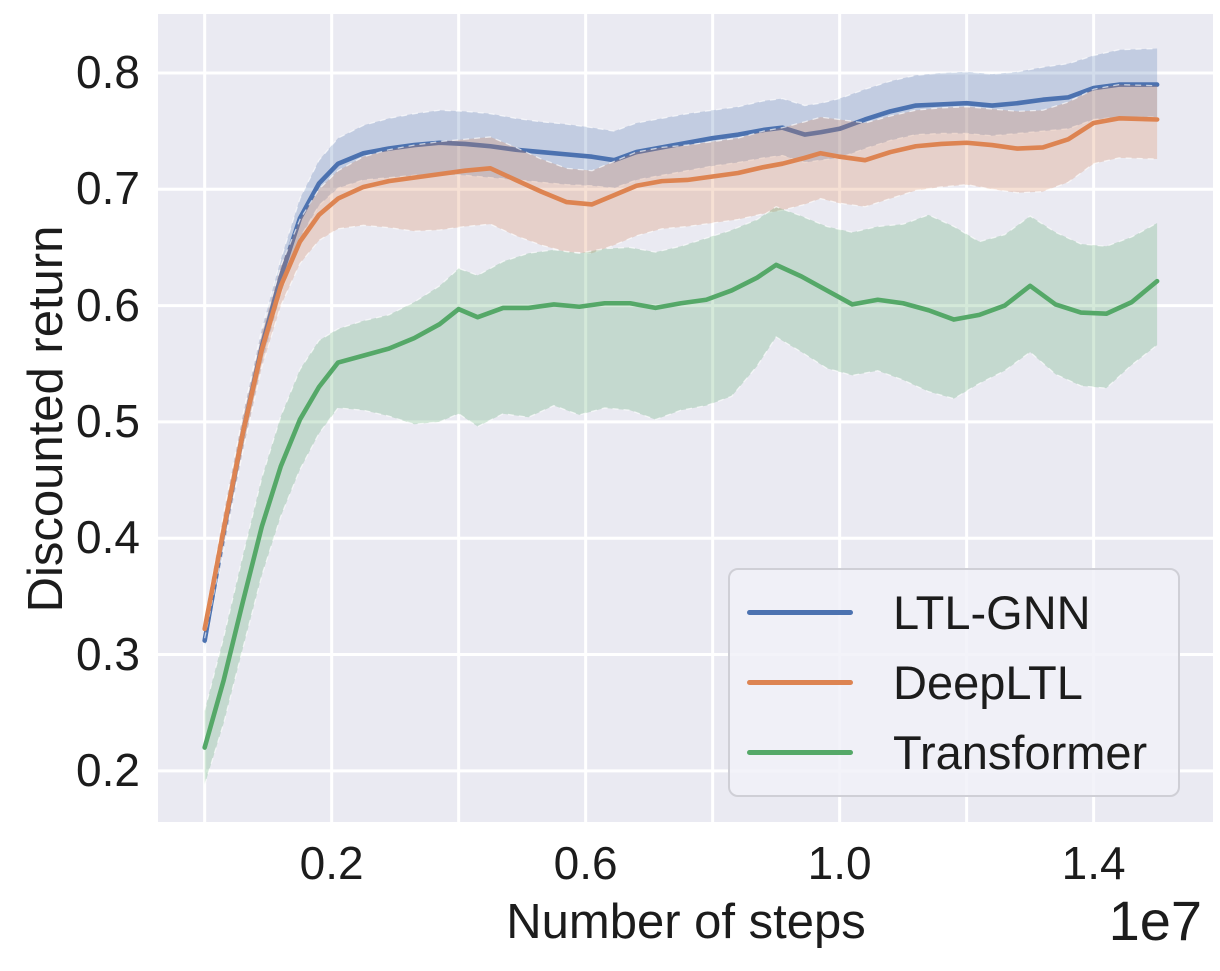 Image resolution: width=1220 pixels, height=971 pixels. I want to click on legend-item-ltl-gnn: LTL-GNN, so click(954, 613).